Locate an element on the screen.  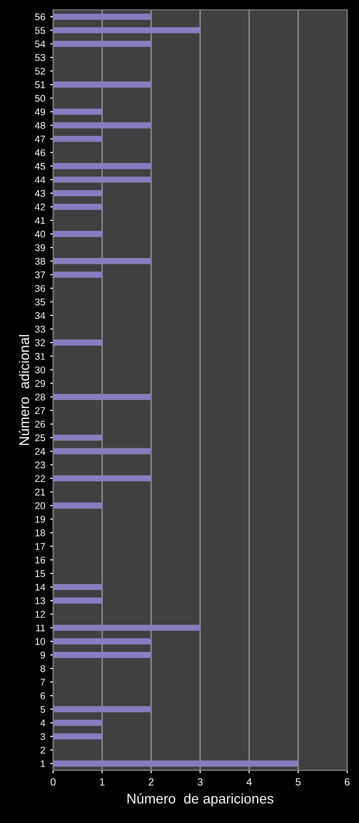
y-tick-label: 46 is located at coordinates (40, 152).